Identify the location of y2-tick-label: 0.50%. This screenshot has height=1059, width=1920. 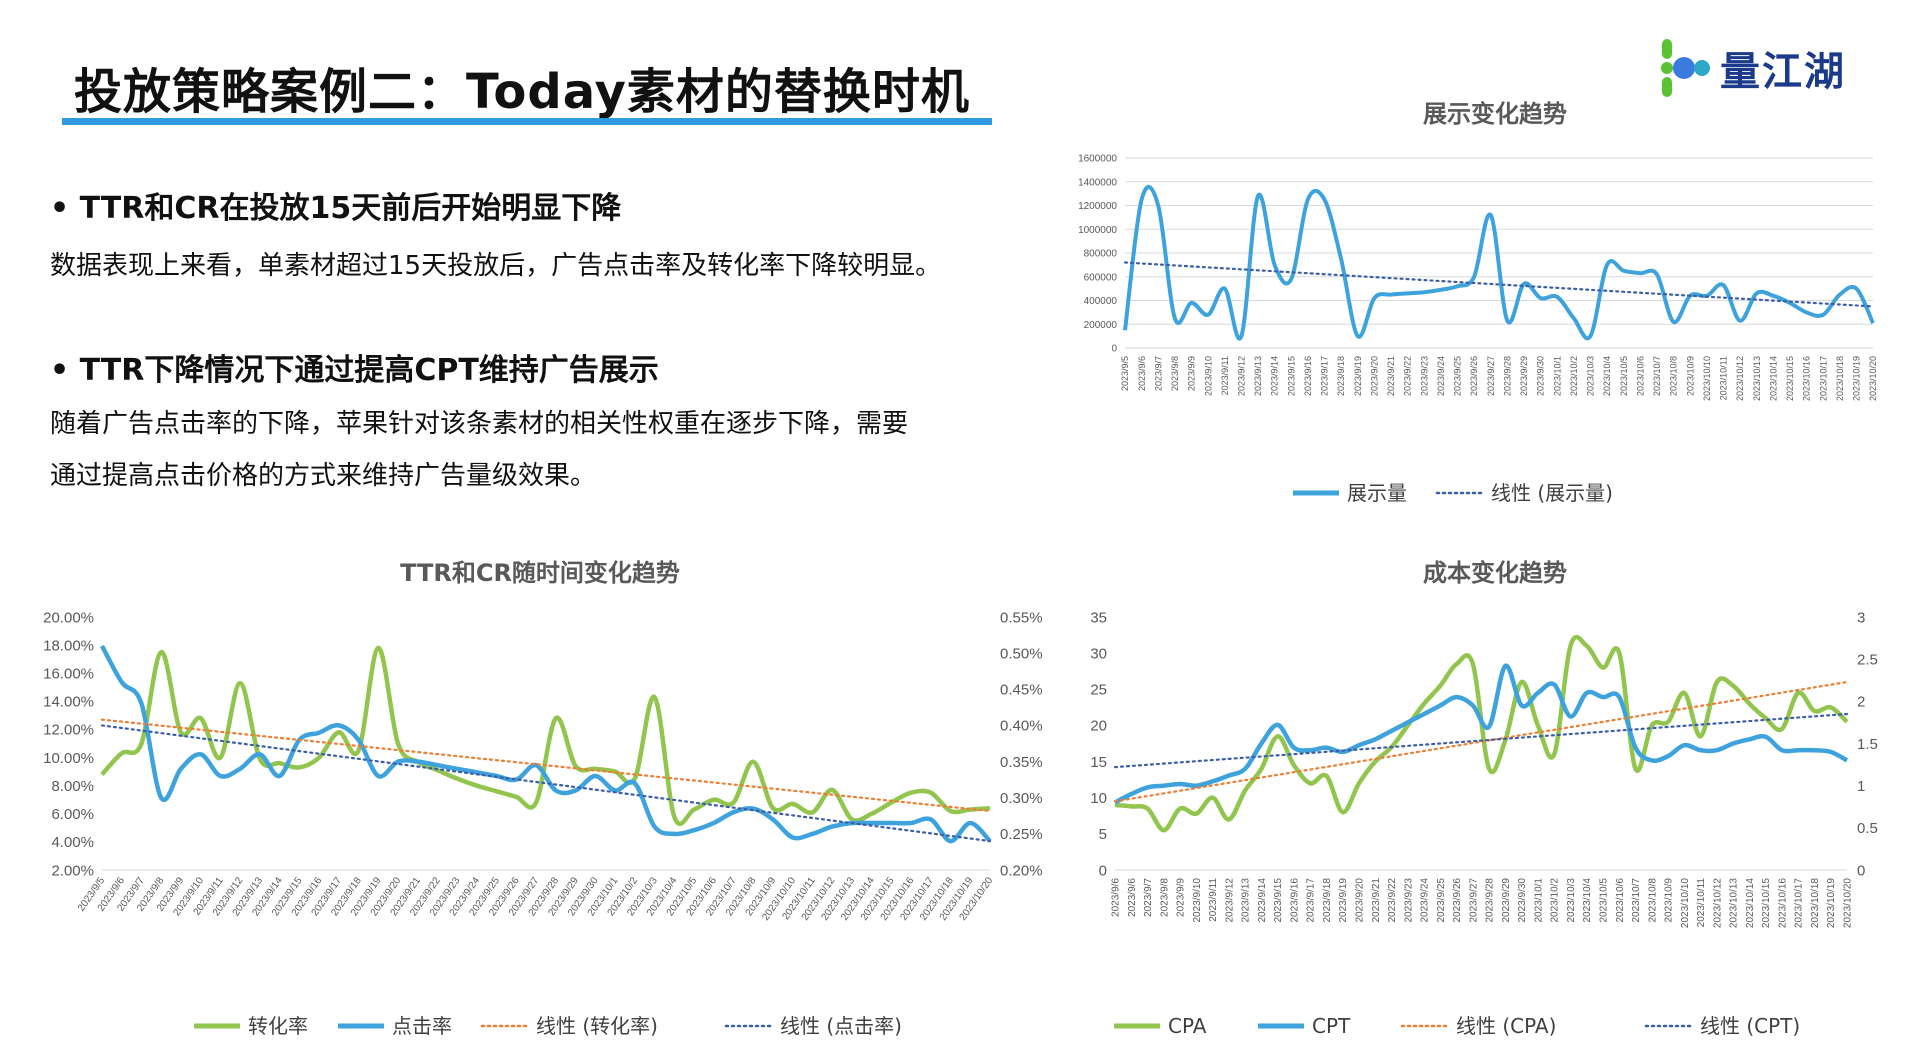
(1021, 653).